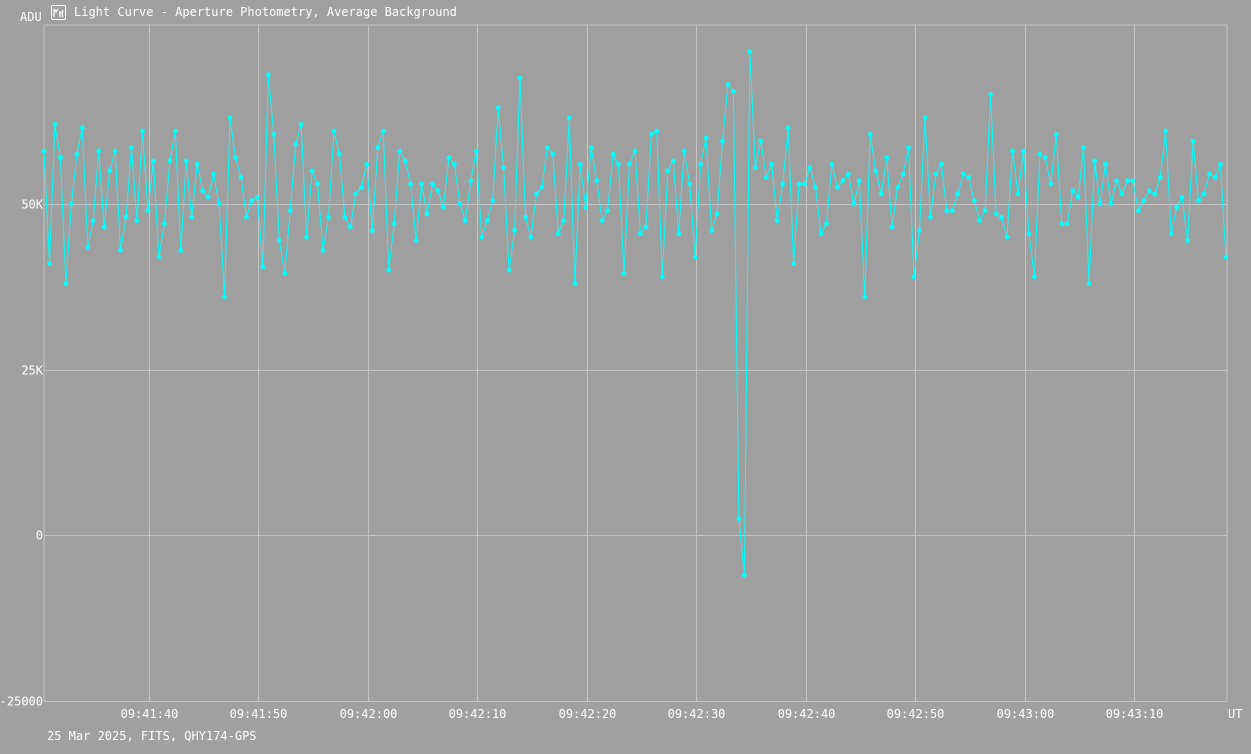 This screenshot has width=1251, height=754. Describe the element at coordinates (39, 536) in the screenshot. I see `y-tick-label: 0` at that location.